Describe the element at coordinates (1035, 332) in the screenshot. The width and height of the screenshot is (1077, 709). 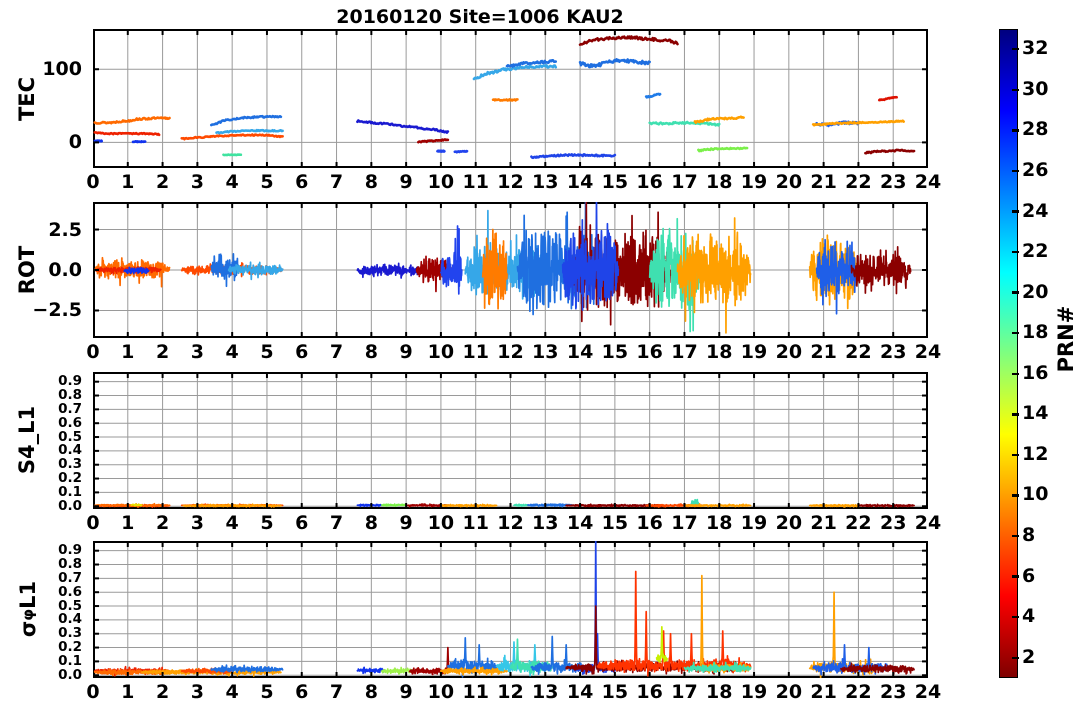
I see `colorbar-ticklabel: 18` at that location.